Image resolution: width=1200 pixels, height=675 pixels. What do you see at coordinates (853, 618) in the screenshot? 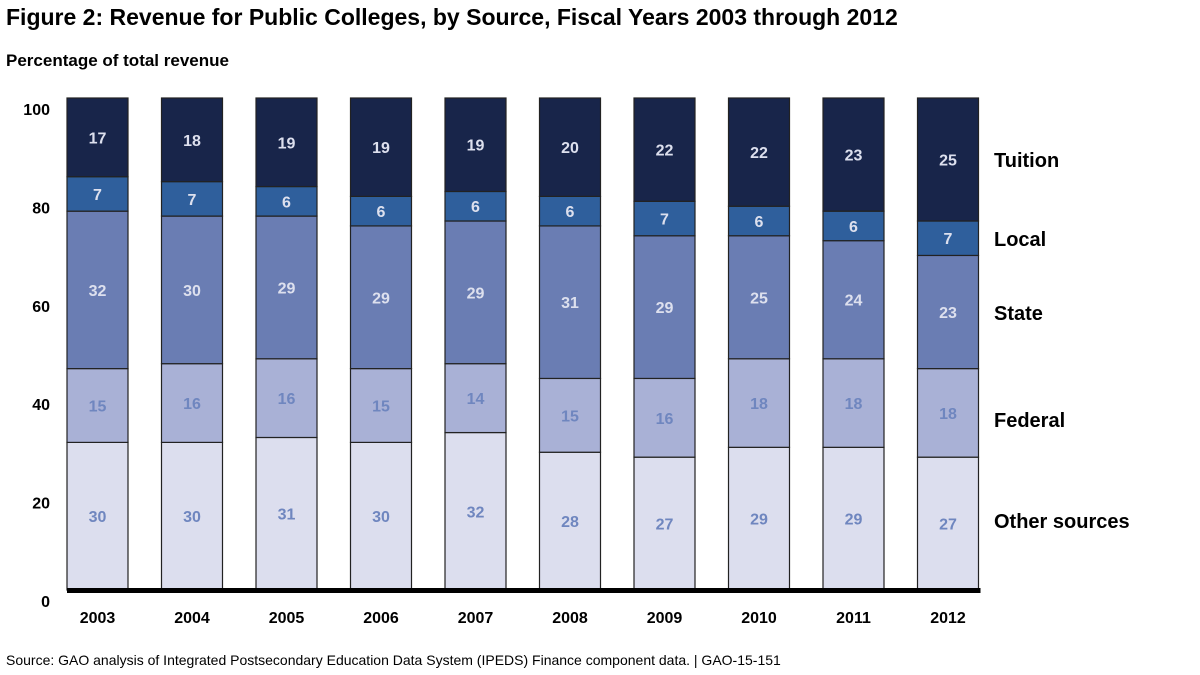
I see `x-tick-label: 2011` at bounding box center [853, 618].